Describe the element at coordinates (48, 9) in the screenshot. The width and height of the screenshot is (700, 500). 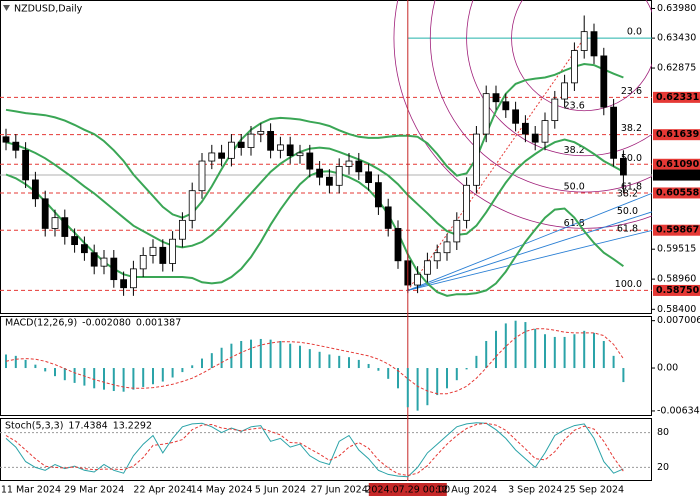
I see `panel-title: NZDUSD,Daily` at that location.